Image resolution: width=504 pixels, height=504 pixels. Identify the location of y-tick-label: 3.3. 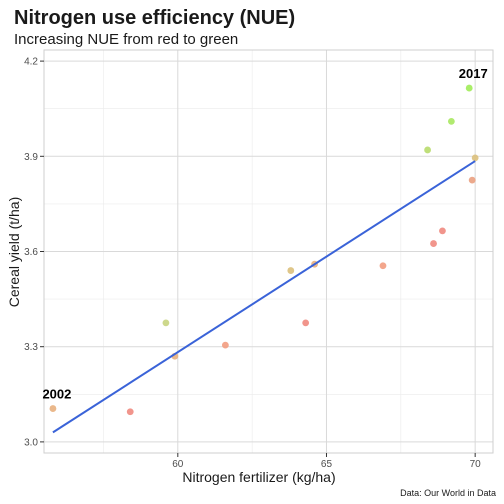
(31, 347).